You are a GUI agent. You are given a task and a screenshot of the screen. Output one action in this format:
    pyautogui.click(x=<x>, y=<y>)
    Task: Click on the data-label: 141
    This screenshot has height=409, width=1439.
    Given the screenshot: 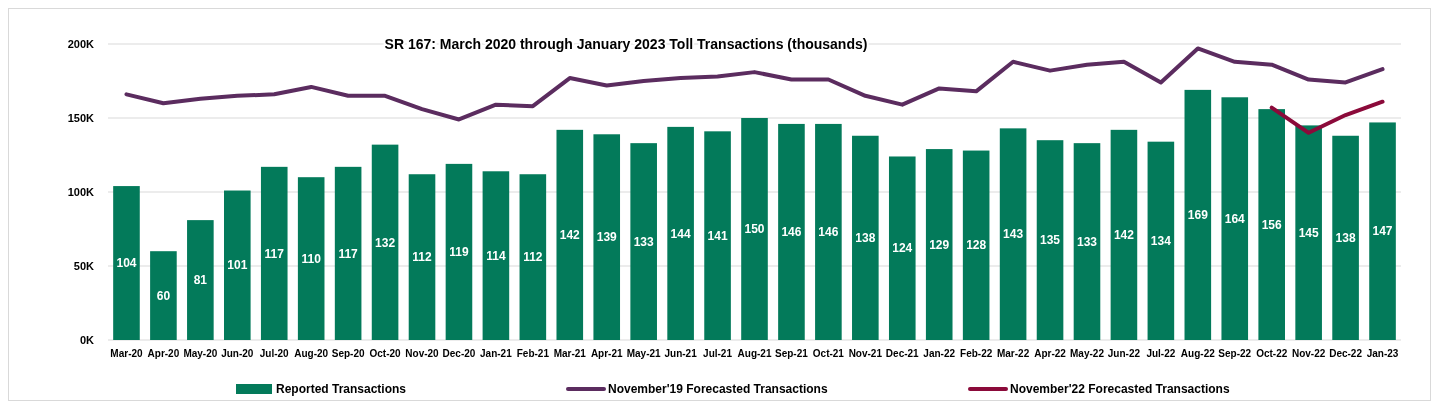 What is the action you would take?
    pyautogui.click(x=717, y=235)
    